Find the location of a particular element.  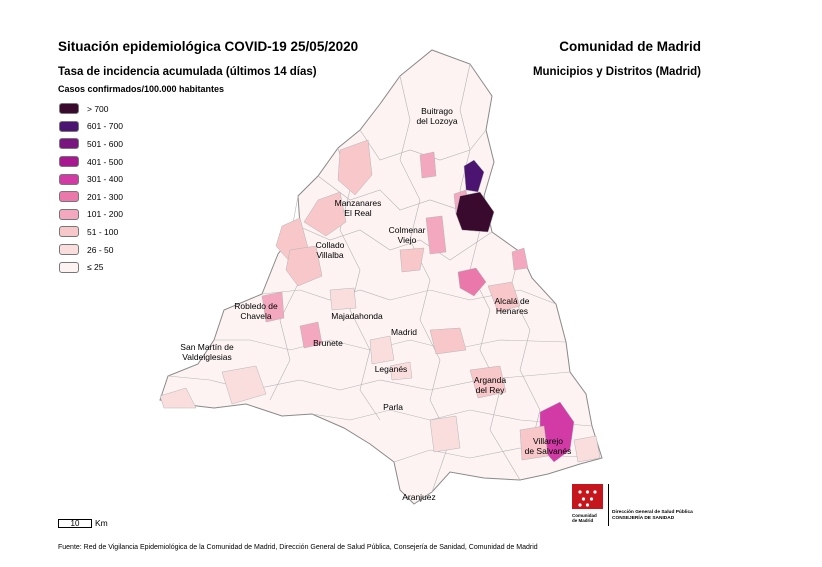

place-label-sanmartin: San Martín de Valdeiglesias is located at coordinates (206, 352).